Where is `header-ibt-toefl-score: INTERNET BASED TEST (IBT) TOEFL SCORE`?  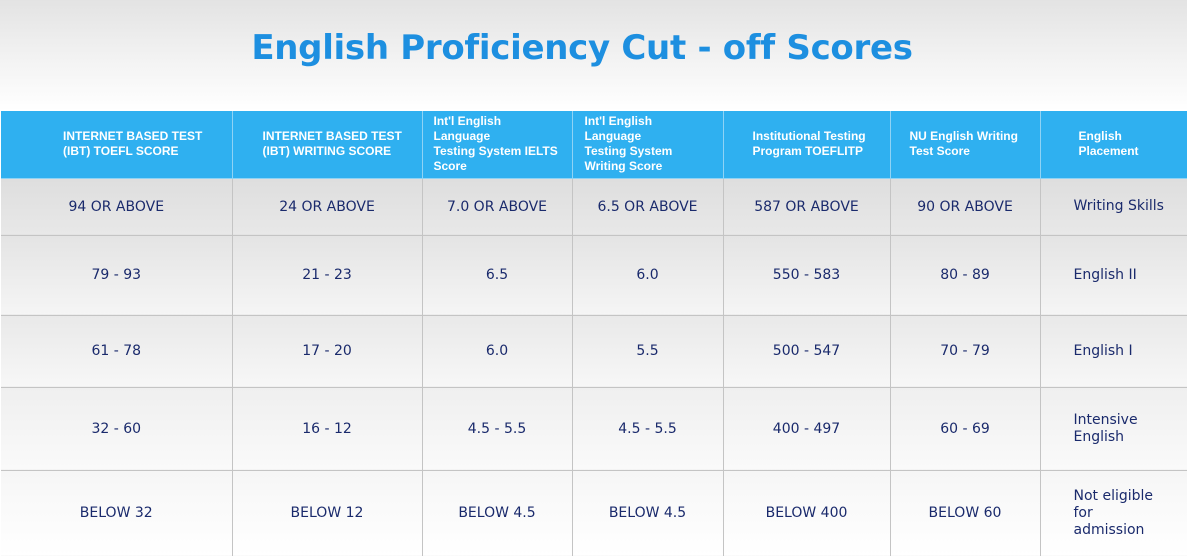 header-ibt-toefl-score: INTERNET BASED TEST (IBT) TOEFL SCORE is located at coordinates (117, 145).